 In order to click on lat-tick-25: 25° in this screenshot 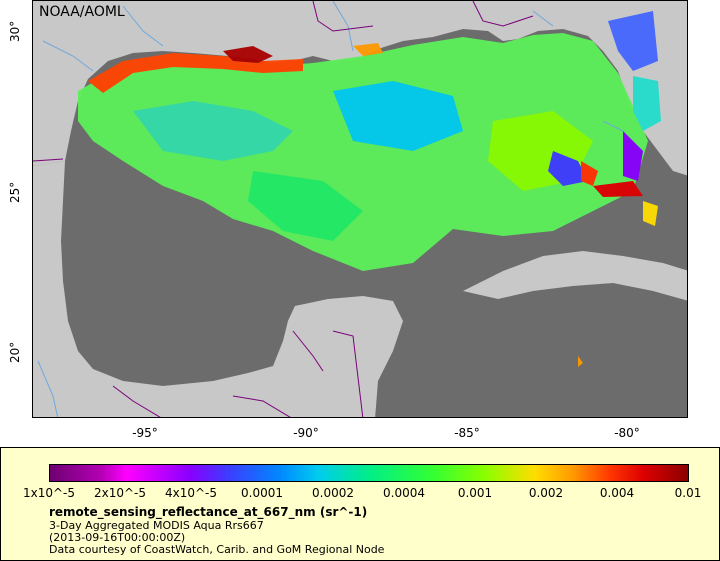, I will do `click(15, 192)`.